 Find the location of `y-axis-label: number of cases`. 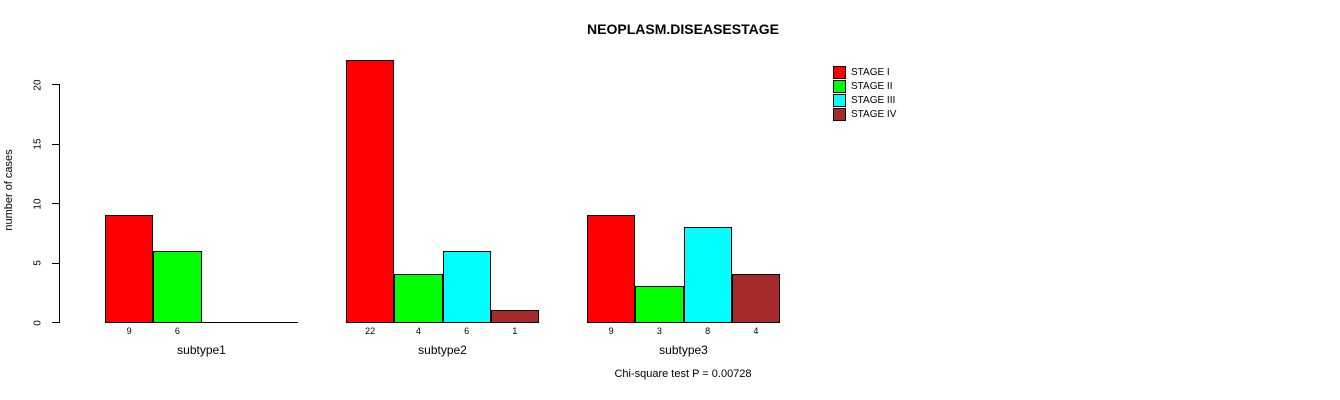

y-axis-label: number of cases is located at coordinates (9, 190).